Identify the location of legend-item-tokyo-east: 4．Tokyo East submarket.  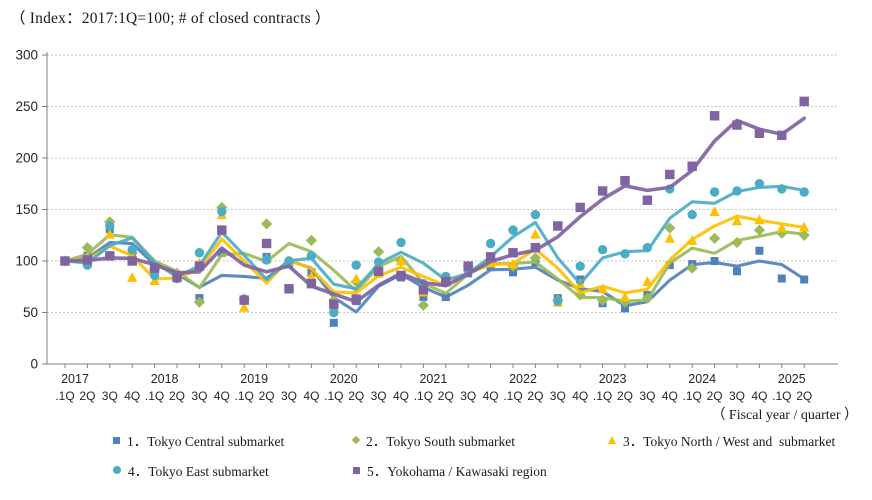
(191, 470).